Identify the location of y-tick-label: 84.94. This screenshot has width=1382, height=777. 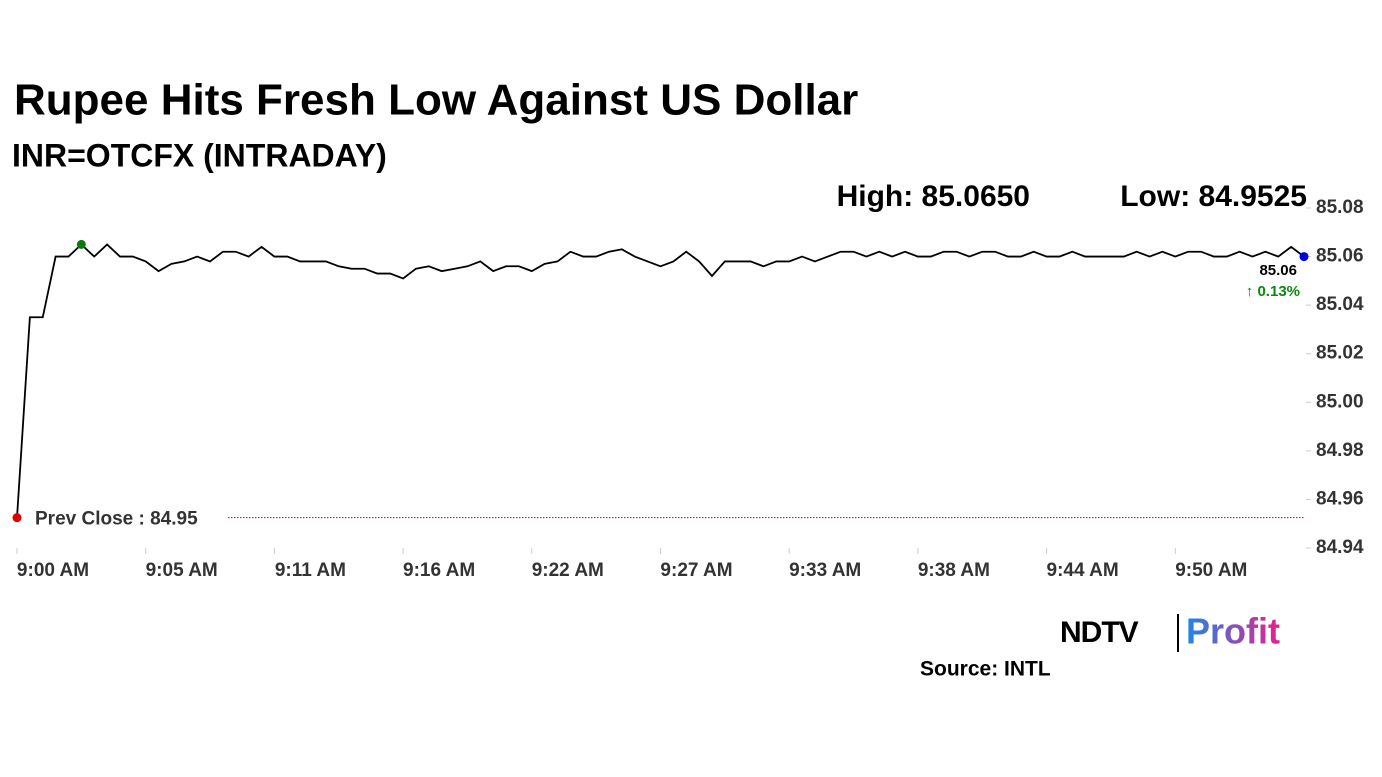
(1340, 547).